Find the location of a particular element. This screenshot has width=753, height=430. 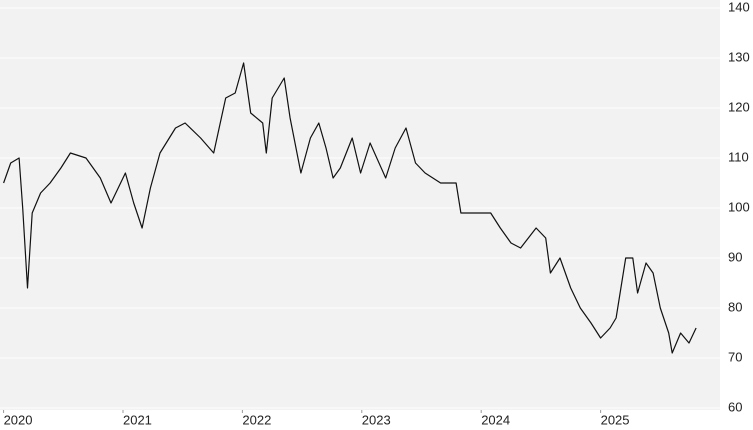

y-tick-label: 130 is located at coordinates (739, 56).